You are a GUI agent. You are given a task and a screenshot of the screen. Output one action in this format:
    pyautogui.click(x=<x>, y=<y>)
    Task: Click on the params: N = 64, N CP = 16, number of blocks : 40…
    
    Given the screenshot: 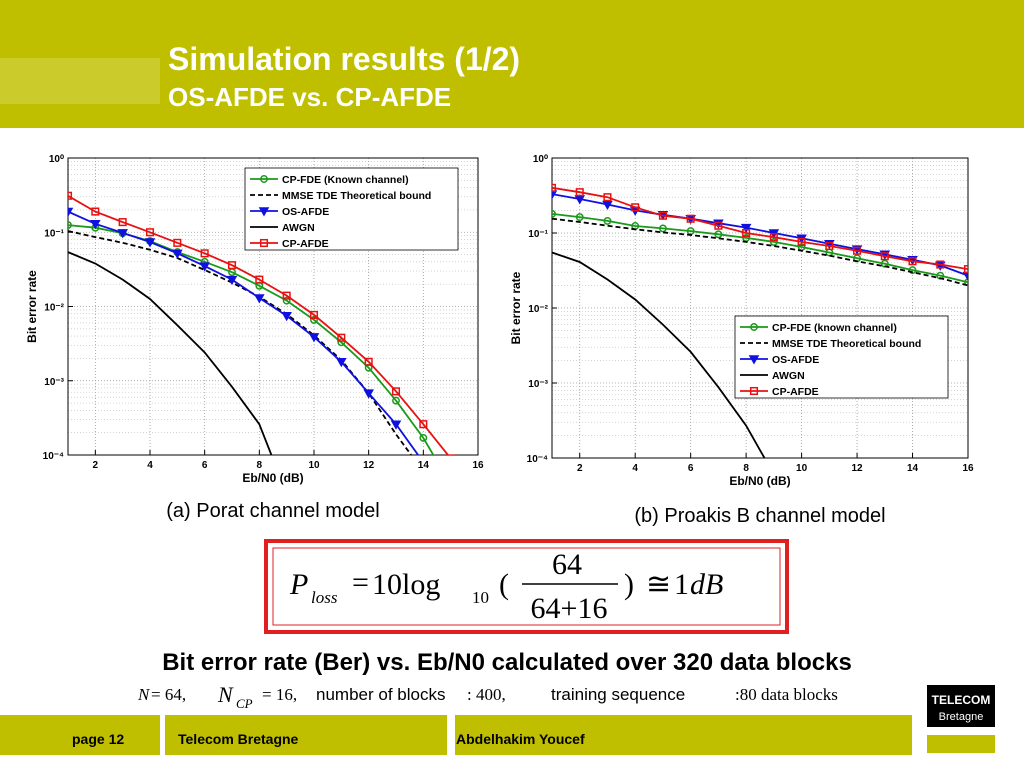 What is the action you would take?
    pyautogui.click(x=487, y=696)
    